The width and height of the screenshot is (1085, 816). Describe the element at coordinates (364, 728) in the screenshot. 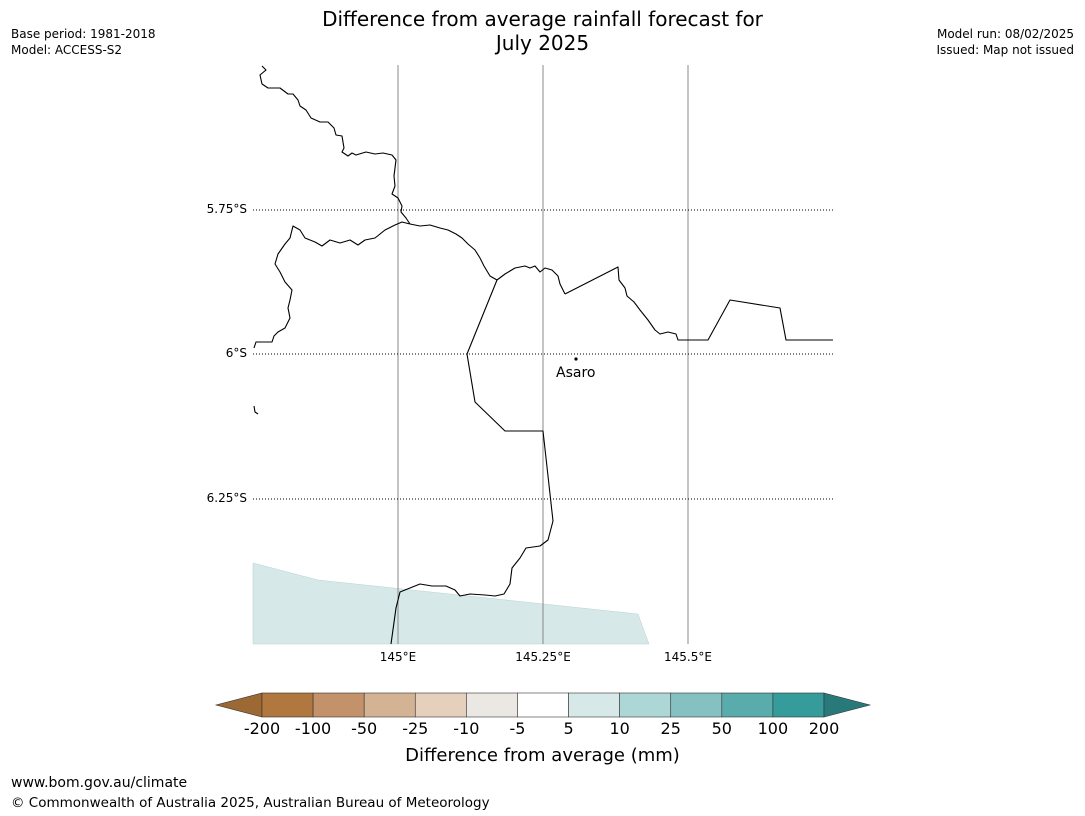

I see `colorbar-tick-label: -50` at that location.